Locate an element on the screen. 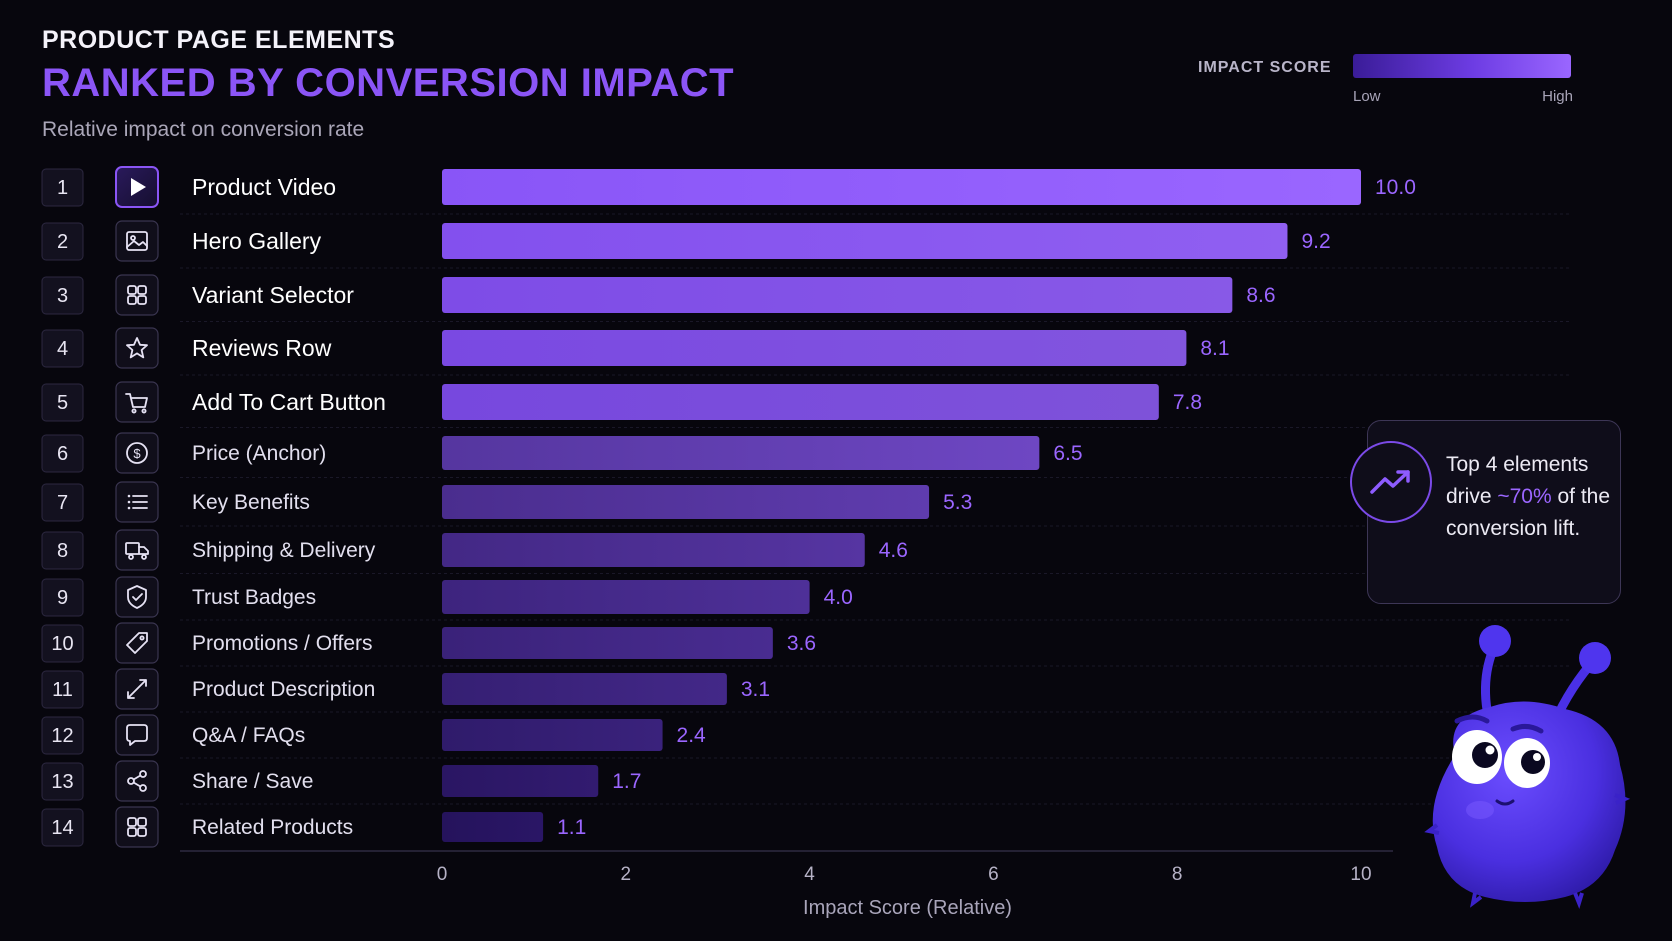 This screenshot has width=1672, height=941. x-tick-label: 6 is located at coordinates (993, 874).